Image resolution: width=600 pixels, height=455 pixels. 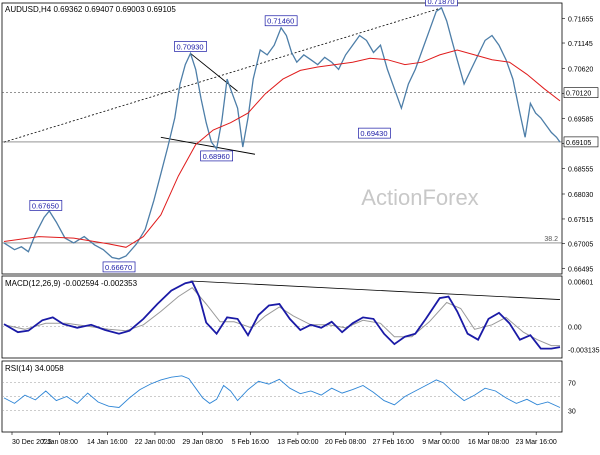 I want to click on wedge-lower-line, so click(x=208, y=145).